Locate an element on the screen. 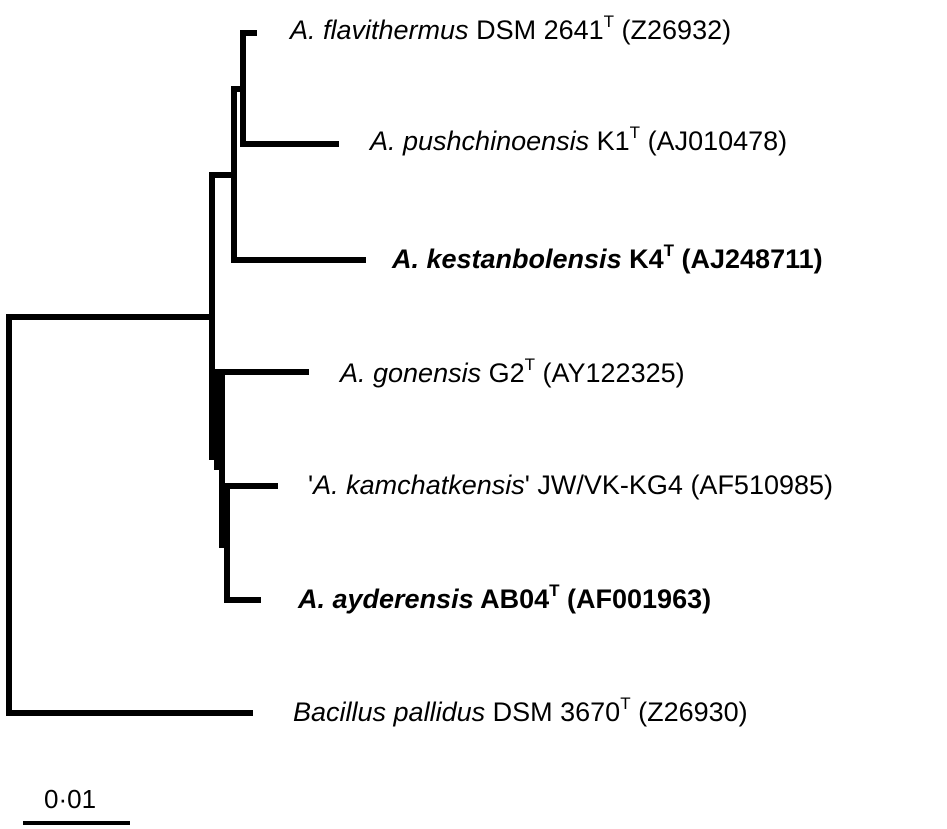 This screenshot has width=947, height=829. taxon-label-kamchatkensis: 'A. kamchatkensis' JW/VK-KG4 (AF510985) is located at coordinates (570, 485).